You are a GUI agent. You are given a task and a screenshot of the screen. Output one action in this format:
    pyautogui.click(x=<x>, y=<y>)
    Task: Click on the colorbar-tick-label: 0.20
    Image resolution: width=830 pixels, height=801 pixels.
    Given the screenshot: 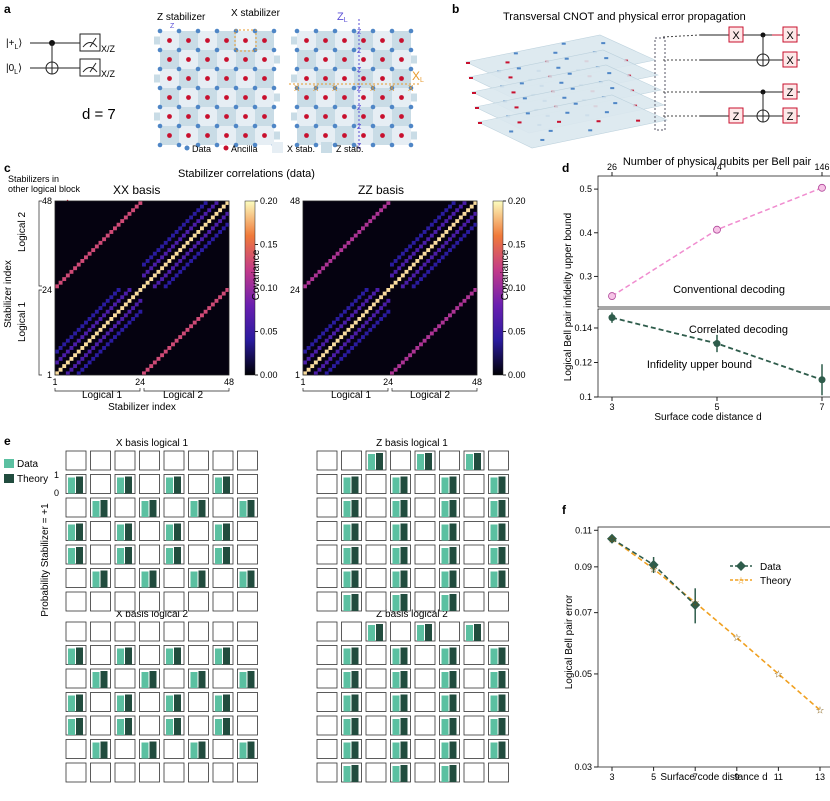 What is the action you would take?
    pyautogui.click(x=517, y=201)
    